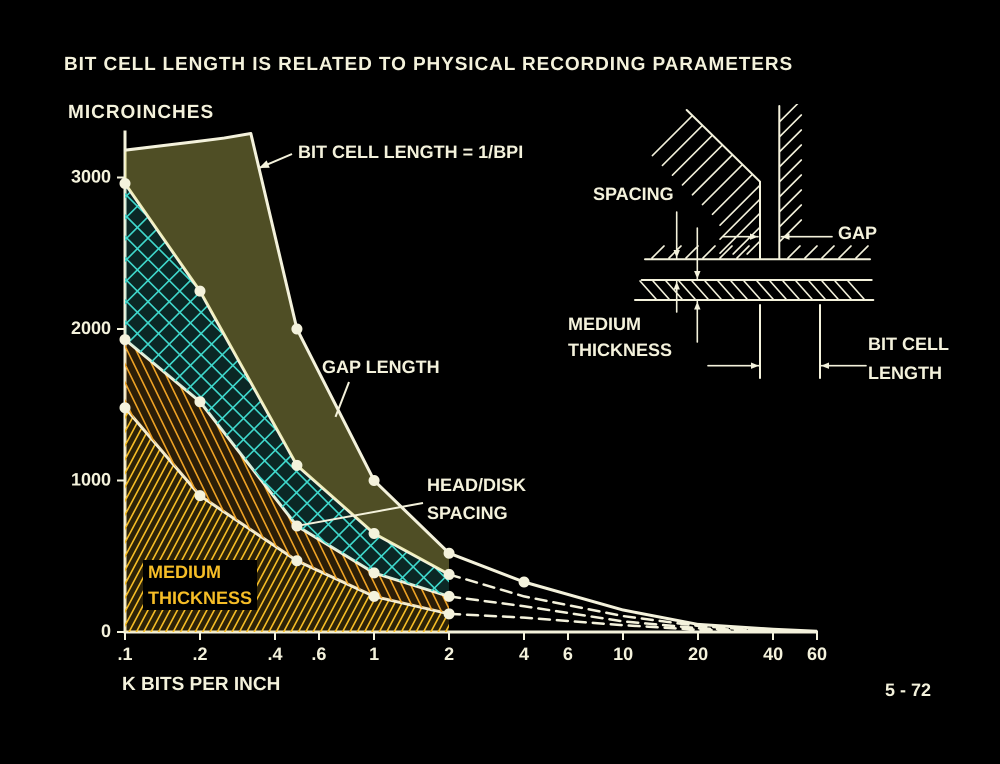 The width and height of the screenshot is (1000, 764). Describe the element at coordinates (623, 654) in the screenshot. I see `x-tick-label: 10` at that location.